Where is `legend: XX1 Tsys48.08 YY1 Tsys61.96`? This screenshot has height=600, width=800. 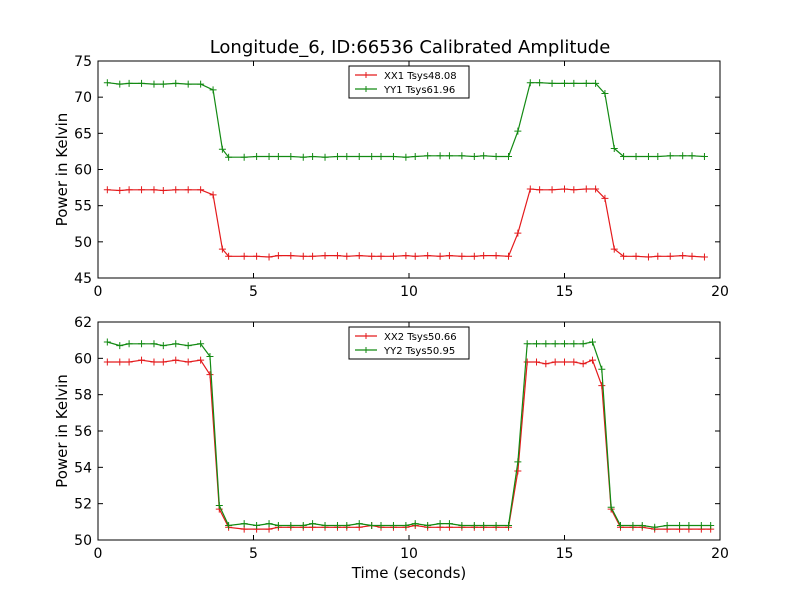 legend: XX1 Tsys48.08 YY1 Tsys61.96 is located at coordinates (409, 82).